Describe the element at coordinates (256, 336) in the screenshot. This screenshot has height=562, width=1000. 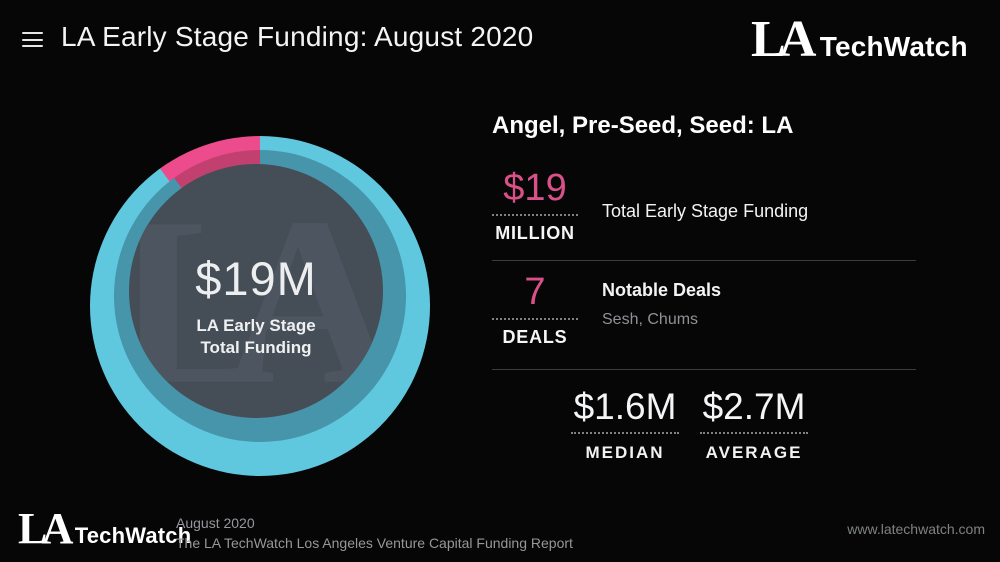
I see `total-funding-label: LA Early Stage Total Funding` at that location.